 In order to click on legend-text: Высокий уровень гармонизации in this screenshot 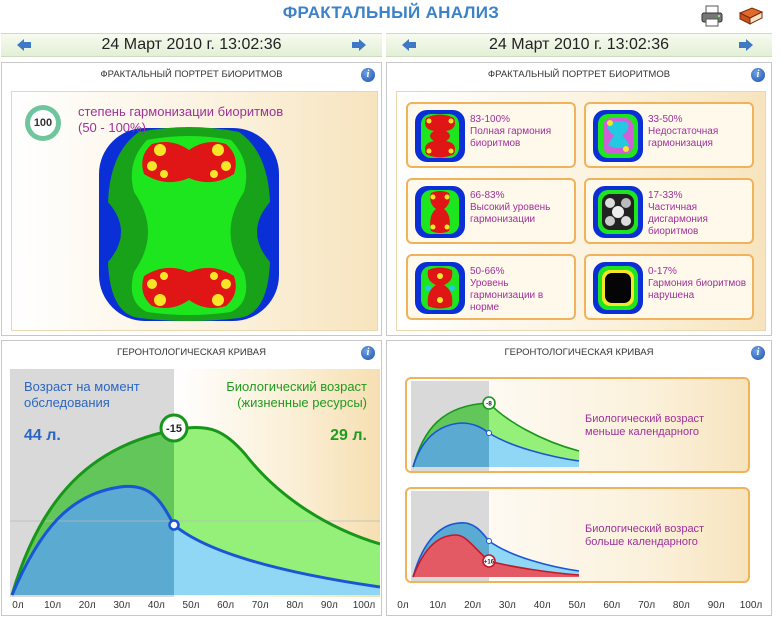, I will do `click(510, 213)`.